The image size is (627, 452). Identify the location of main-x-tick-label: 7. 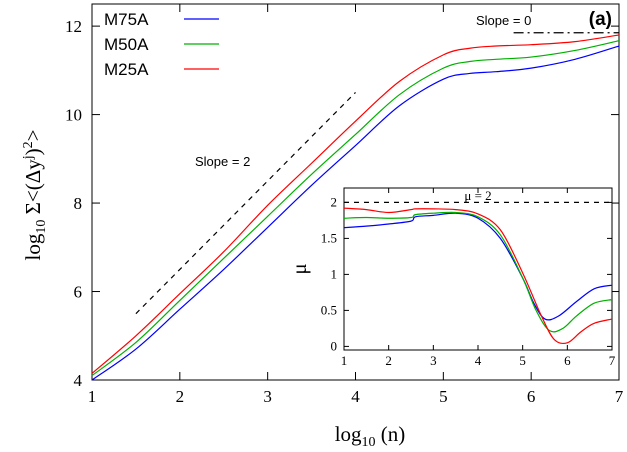
(619, 396).